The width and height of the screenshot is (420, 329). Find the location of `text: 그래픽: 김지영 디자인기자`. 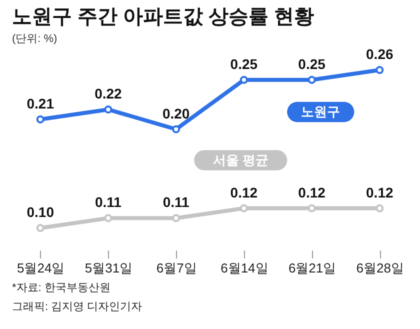

text: 그래픽: 김지영 디자인기자 is located at coordinates (77, 307).